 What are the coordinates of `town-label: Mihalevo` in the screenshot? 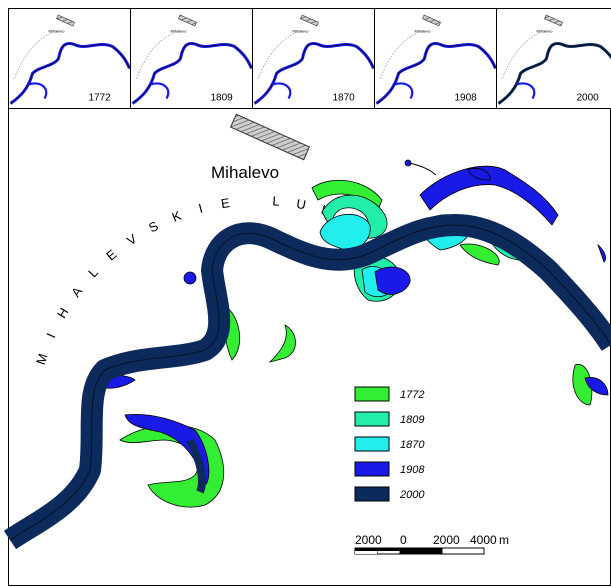 It's located at (245, 172).